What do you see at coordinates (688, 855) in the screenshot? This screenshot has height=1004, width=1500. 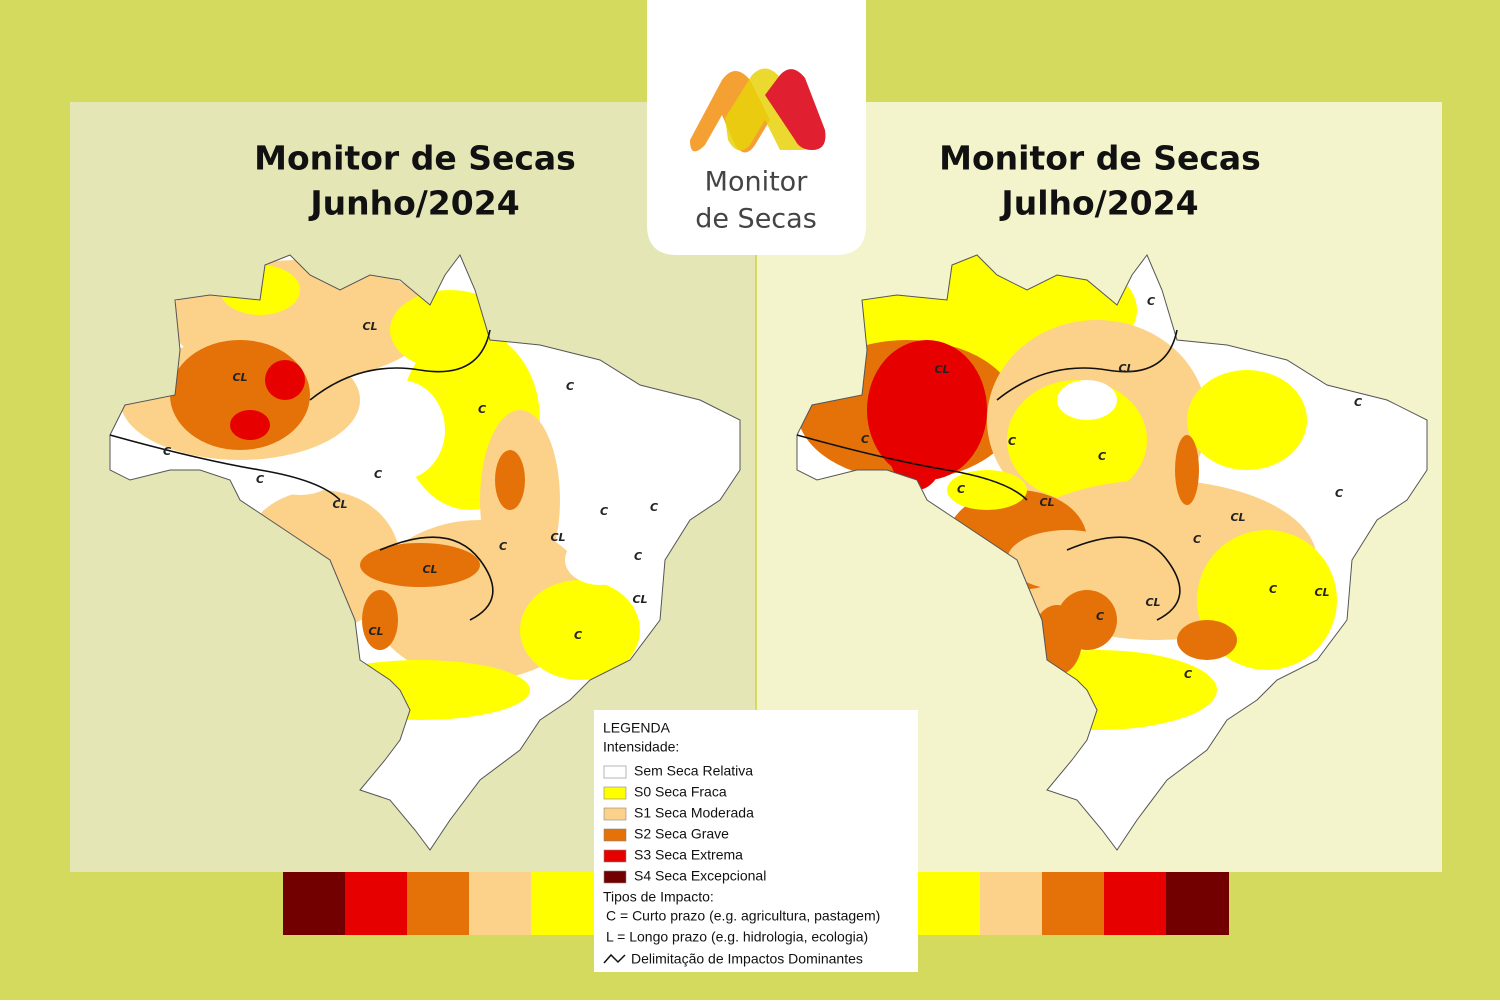 I see `legend-label: S3 Seca Extrema` at bounding box center [688, 855].